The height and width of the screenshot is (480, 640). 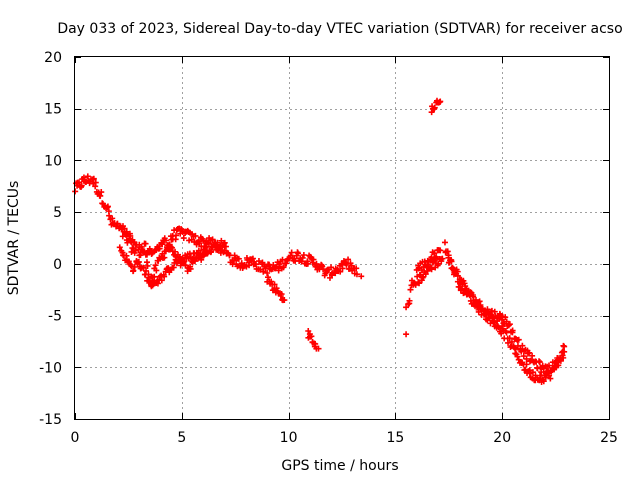 What do you see at coordinates (339, 466) in the screenshot?
I see `x-axis-label: GPS time / hours` at bounding box center [339, 466].